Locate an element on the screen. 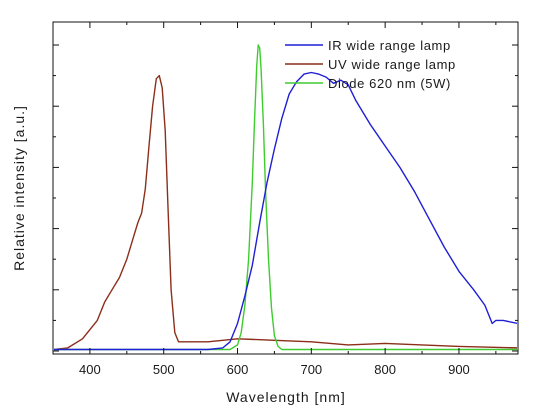  legend-label-ir: IR wide range lamp is located at coordinates (389, 45).